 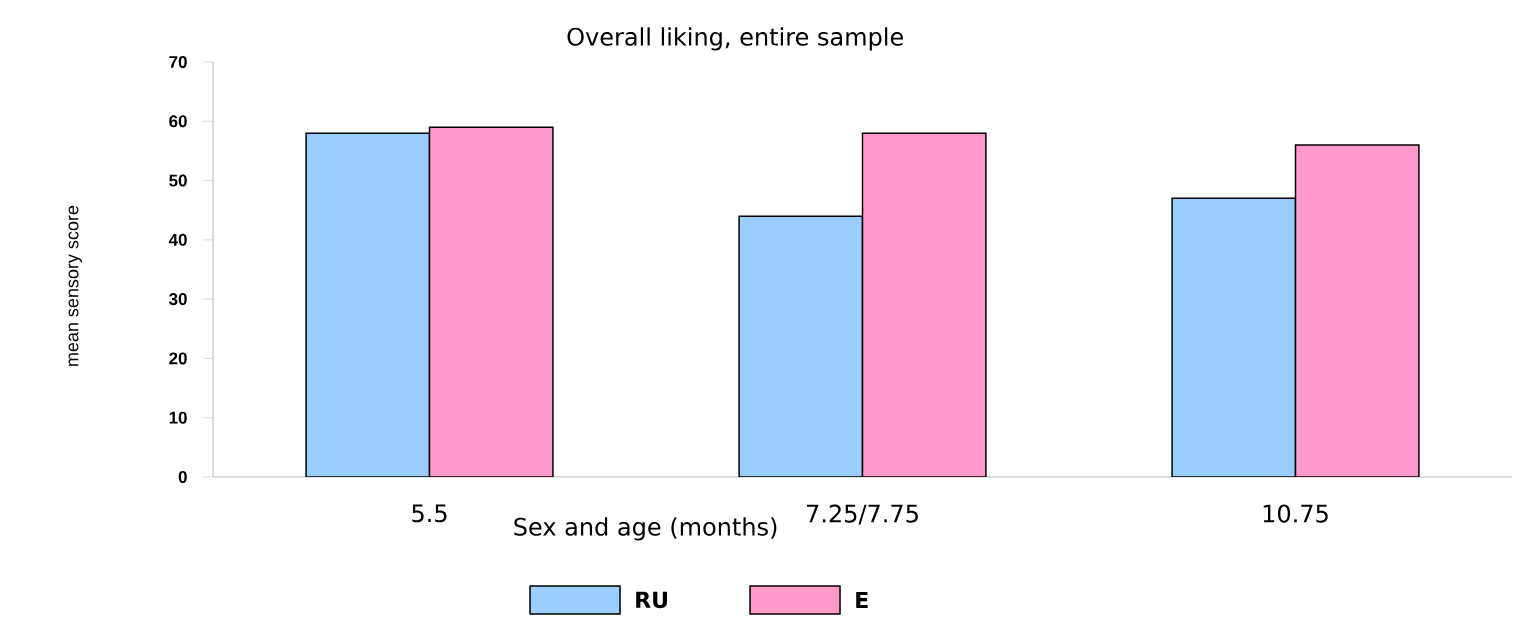 What do you see at coordinates (178, 121) in the screenshot?
I see `y-tick-label: 60` at bounding box center [178, 121].